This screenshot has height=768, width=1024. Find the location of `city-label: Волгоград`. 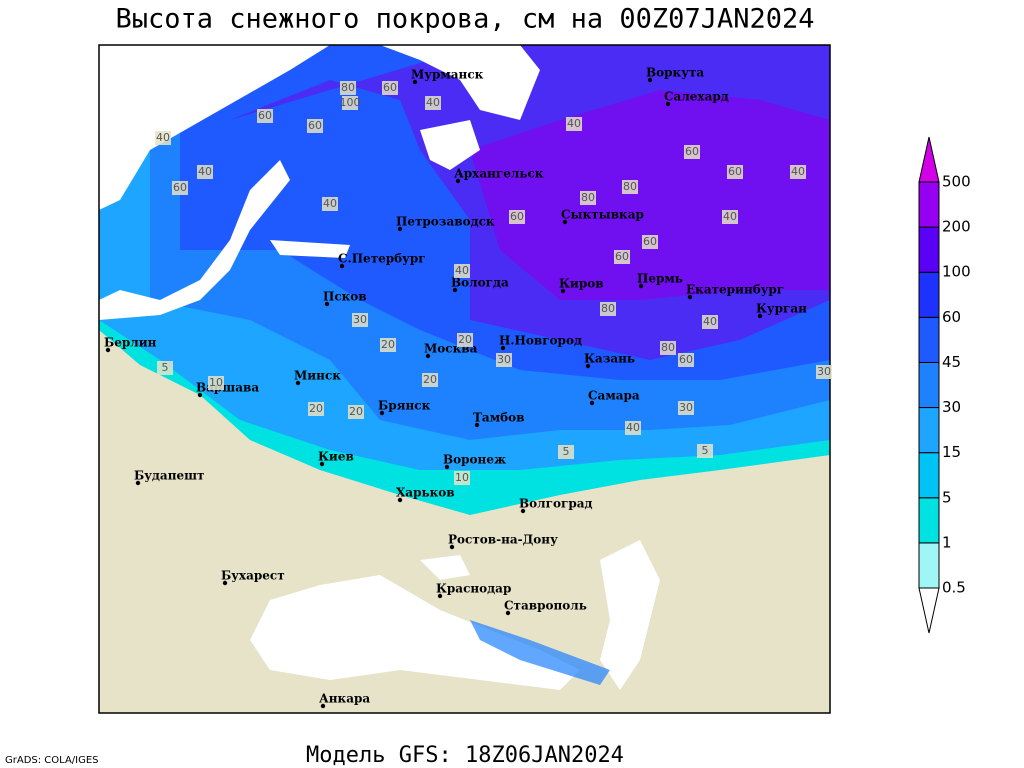

city-label: Волгоград is located at coordinates (555, 504).